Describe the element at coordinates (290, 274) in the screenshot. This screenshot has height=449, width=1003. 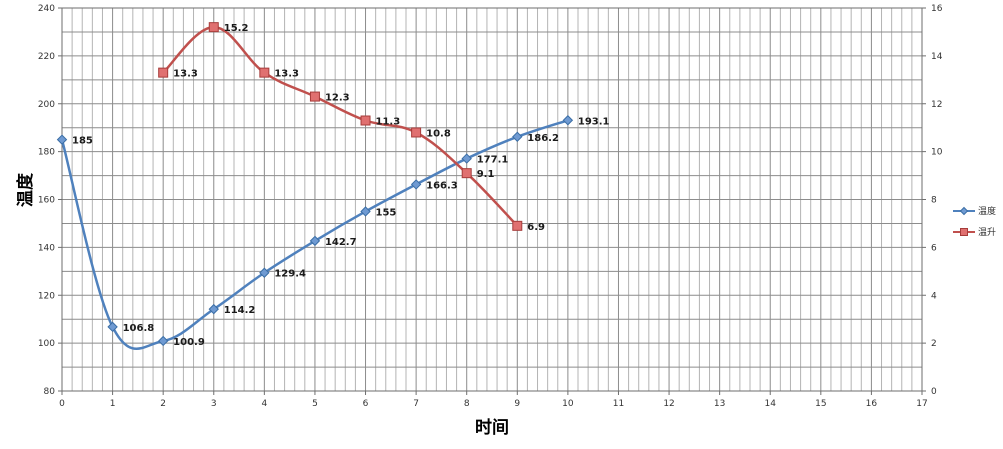
I see `data-label-temperature: 129.4` at that location.